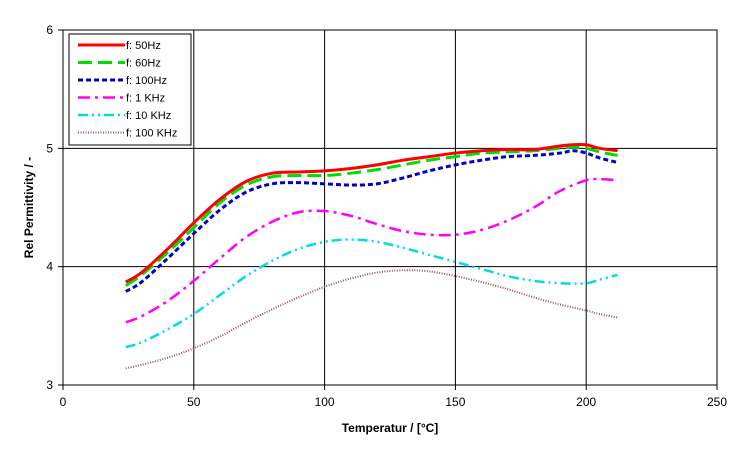 The width and height of the screenshot is (756, 465). What do you see at coordinates (390, 428) in the screenshot?
I see `x-axis-title: Temperatur / [°C]` at bounding box center [390, 428].